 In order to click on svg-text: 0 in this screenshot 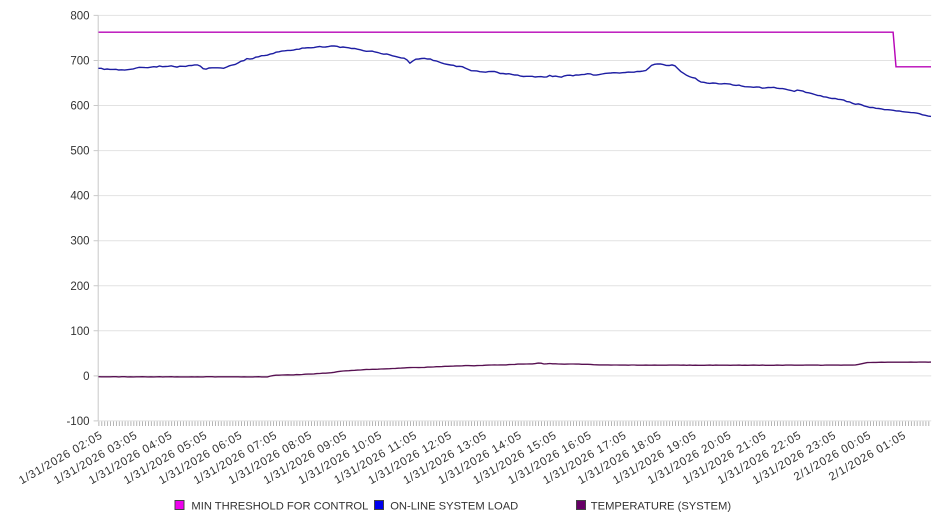, I will do `click(86, 377)`.